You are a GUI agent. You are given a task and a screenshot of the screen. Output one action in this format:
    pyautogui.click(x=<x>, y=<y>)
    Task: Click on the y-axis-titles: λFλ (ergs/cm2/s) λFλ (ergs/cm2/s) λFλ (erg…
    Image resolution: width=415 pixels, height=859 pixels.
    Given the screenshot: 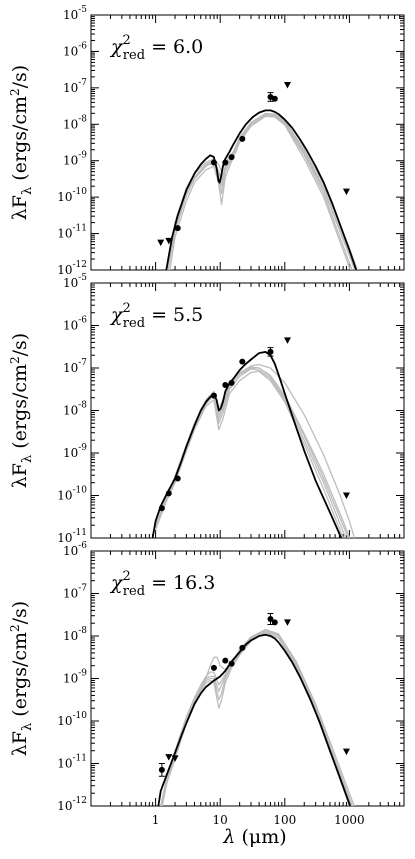 What is the action you would take?
    pyautogui.click(x=21, y=410)
    